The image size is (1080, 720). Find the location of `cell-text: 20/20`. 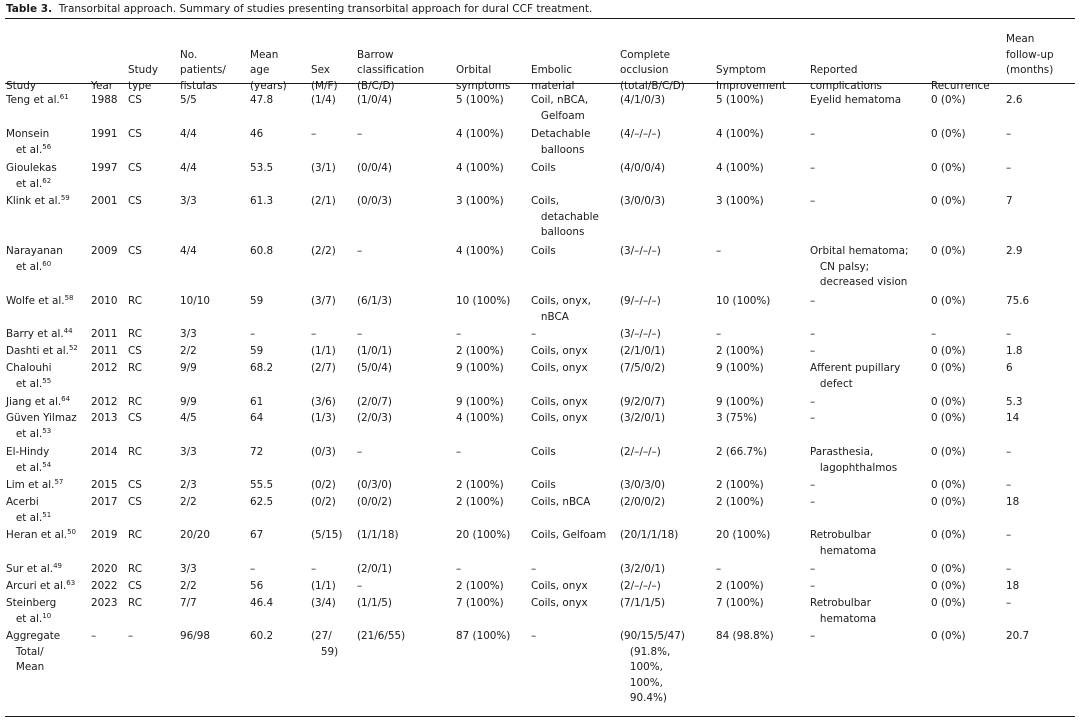

cell-text: 20/20 is located at coordinates (195, 535).